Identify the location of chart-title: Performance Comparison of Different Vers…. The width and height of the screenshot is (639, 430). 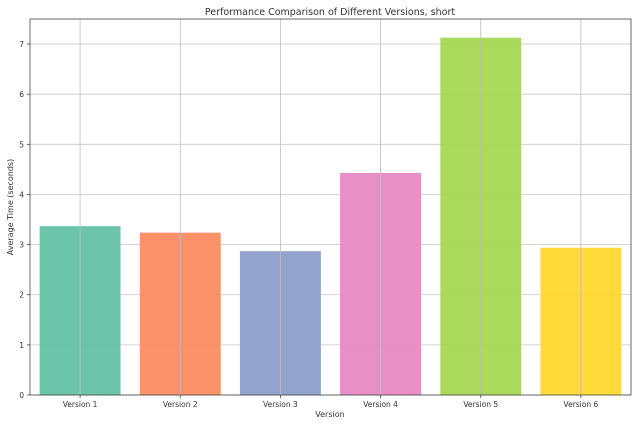
(330, 12).